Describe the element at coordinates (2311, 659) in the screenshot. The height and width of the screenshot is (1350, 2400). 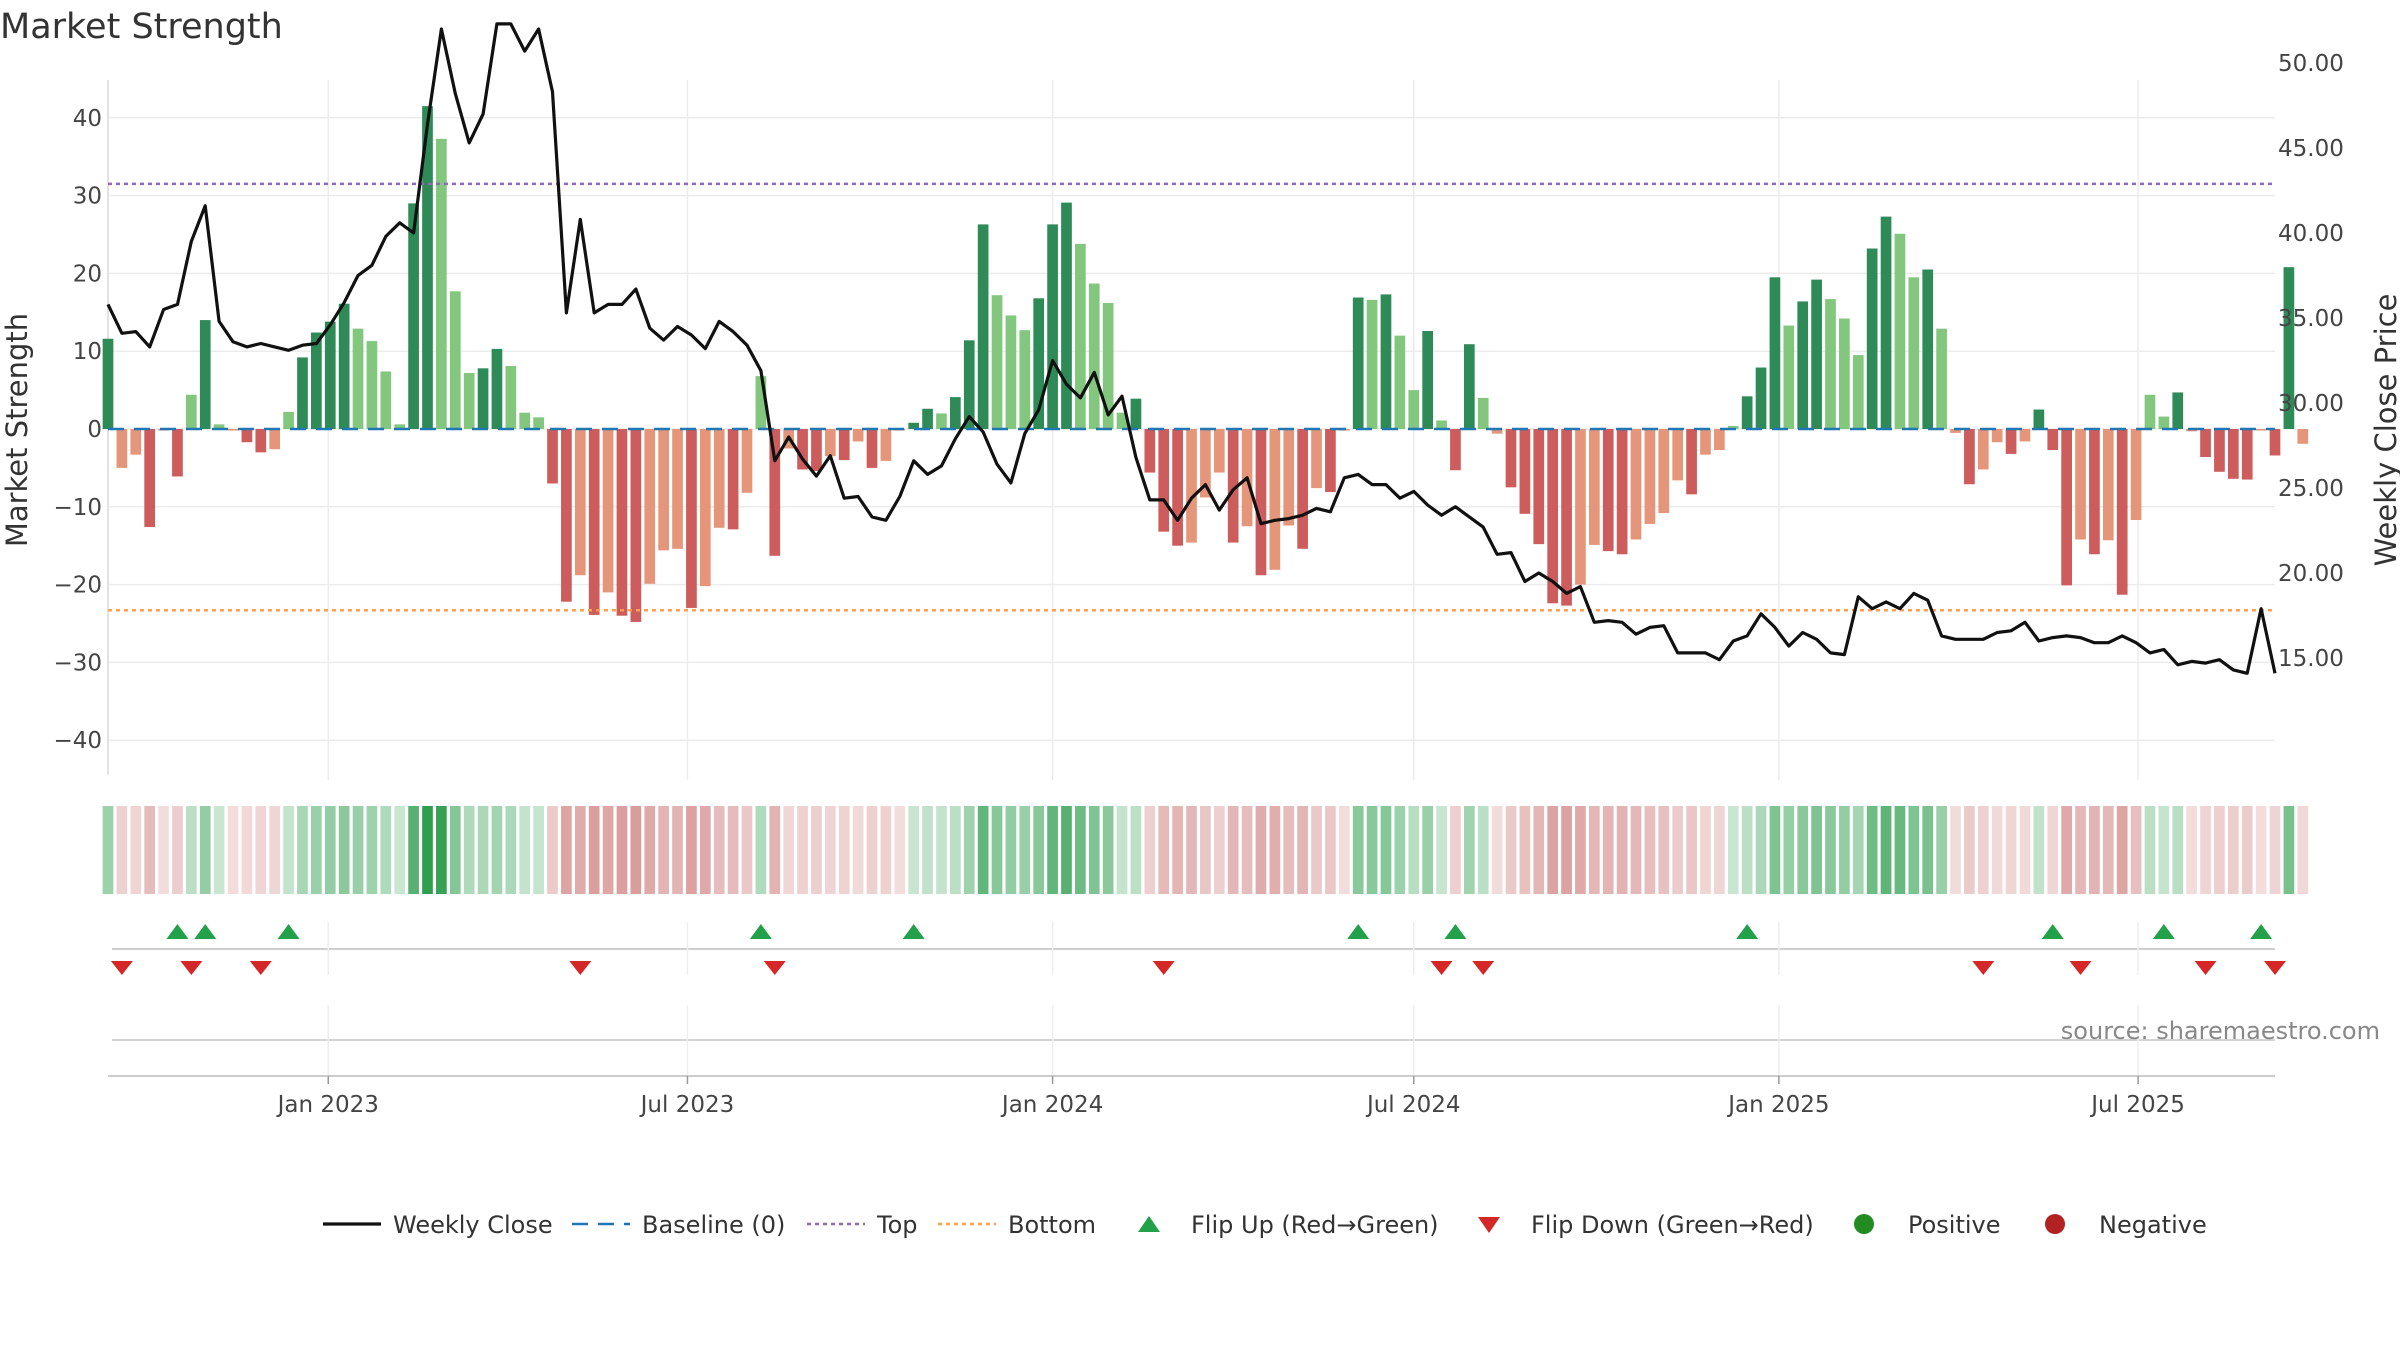
I see `right-tick-label: 15.00` at that location.